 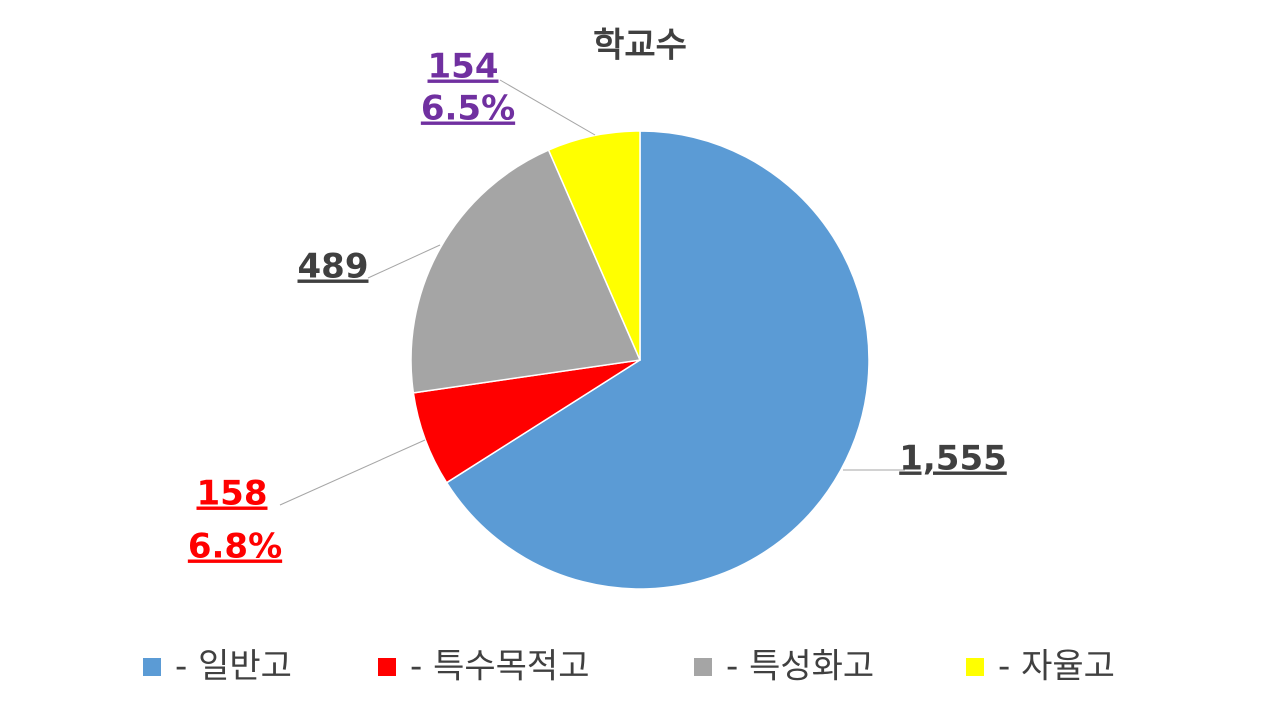 What do you see at coordinates (953, 459) in the screenshot?
I see `data-label: 1,555` at bounding box center [953, 459].